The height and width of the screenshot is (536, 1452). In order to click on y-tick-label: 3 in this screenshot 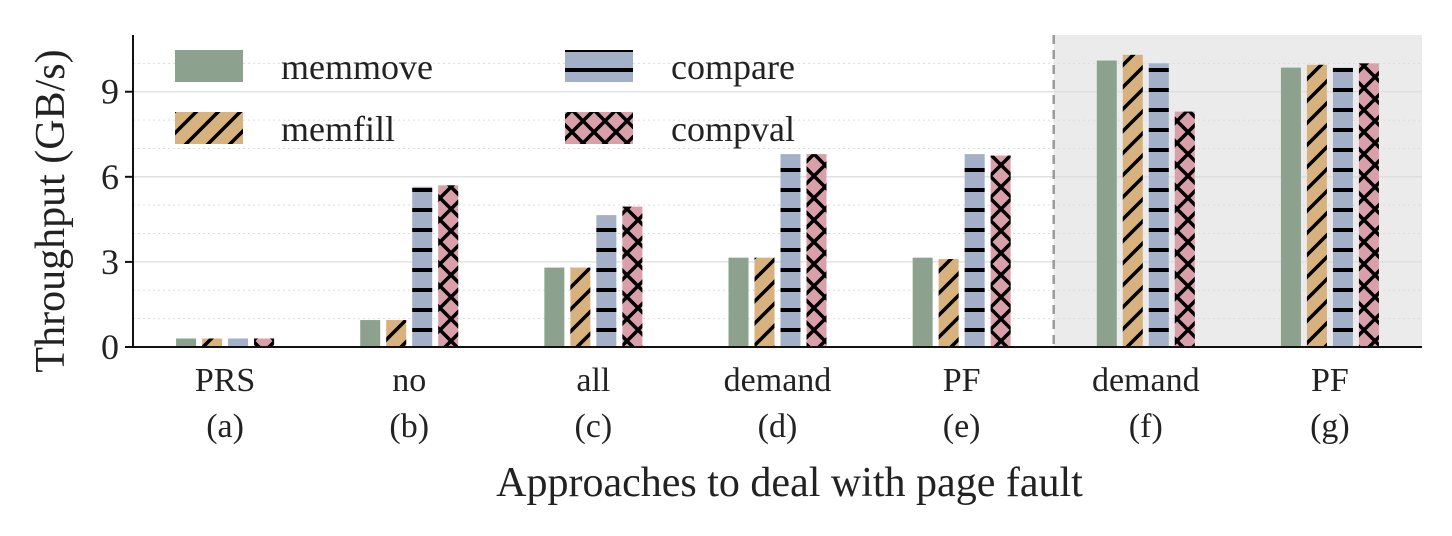, I will do `click(110, 262)`.